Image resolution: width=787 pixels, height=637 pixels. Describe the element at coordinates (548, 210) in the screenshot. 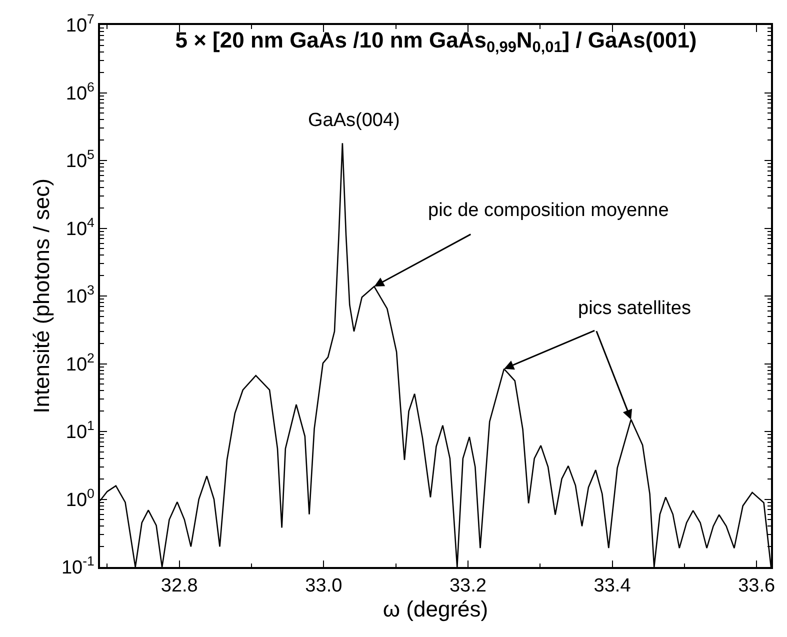

I see `annotation: pic de composition moyenne` at that location.